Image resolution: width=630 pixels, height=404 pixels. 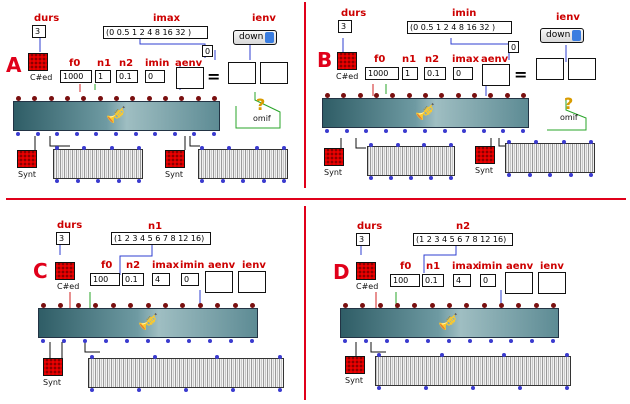 What do you see at coordinates (161, 279) in the screenshot?
I see `param-value-box-2: 4` at bounding box center [161, 279].